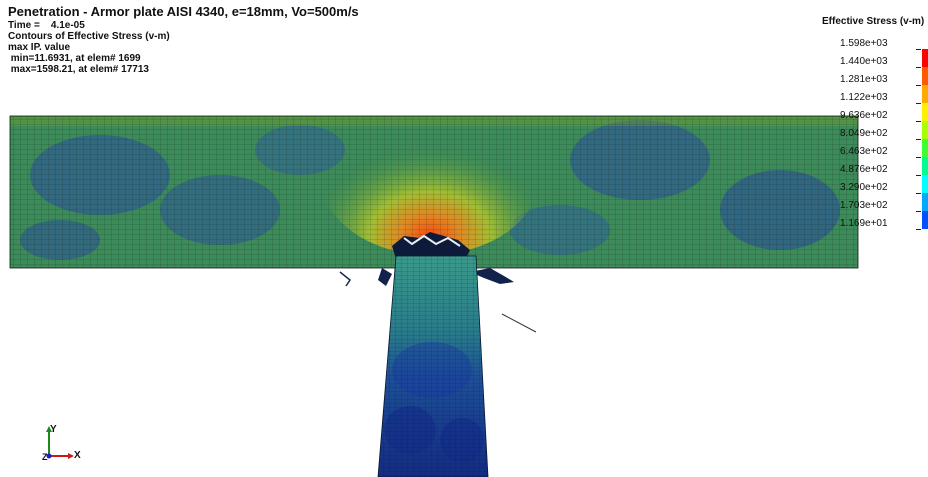 The width and height of the screenshot is (928, 477). What do you see at coordinates (74, 58) in the screenshot?
I see `min-value: min=11.6931, at elem# 1699` at bounding box center [74, 58].